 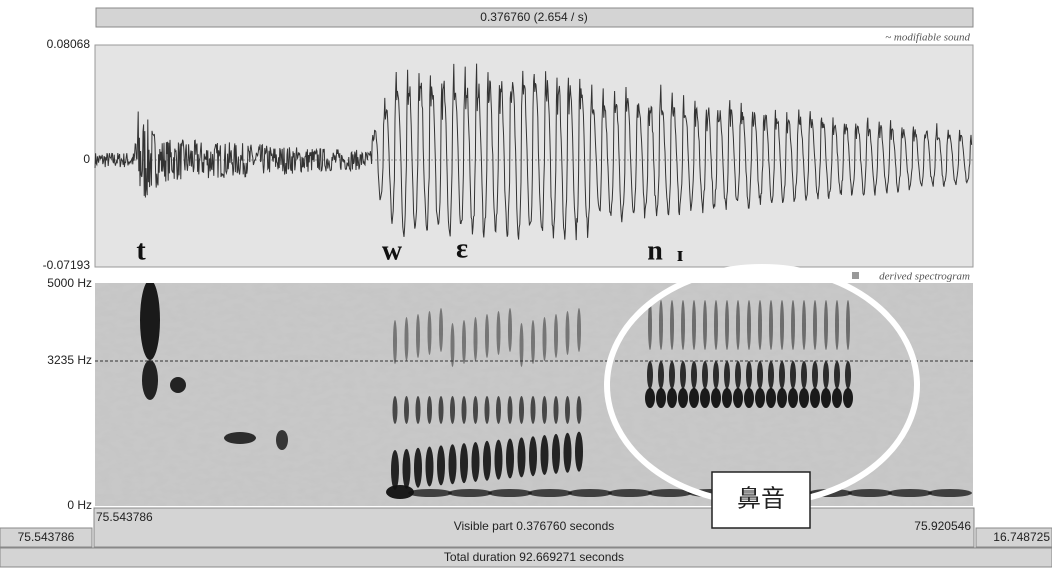 What do you see at coordinates (761, 499) in the screenshot?
I see `annotation-label: 鼻音` at bounding box center [761, 499].